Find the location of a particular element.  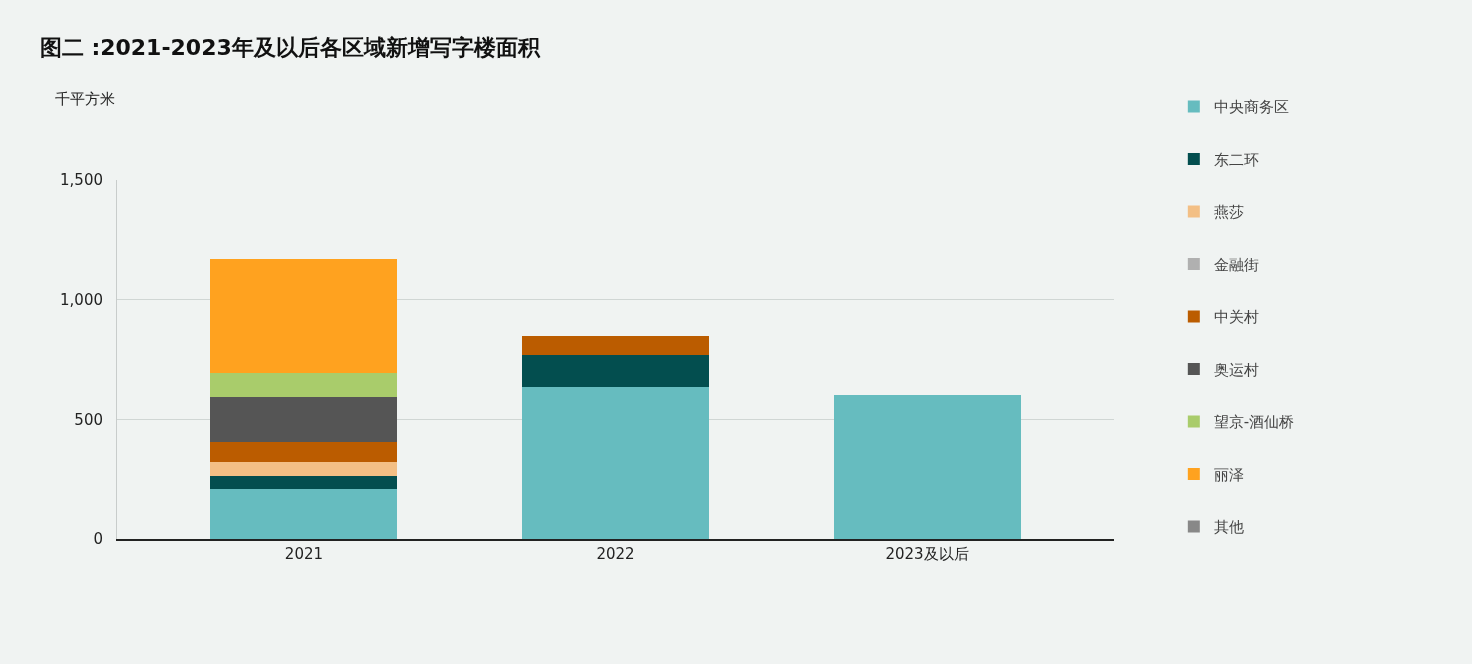

legend-label: 中关村 is located at coordinates (1236, 317).